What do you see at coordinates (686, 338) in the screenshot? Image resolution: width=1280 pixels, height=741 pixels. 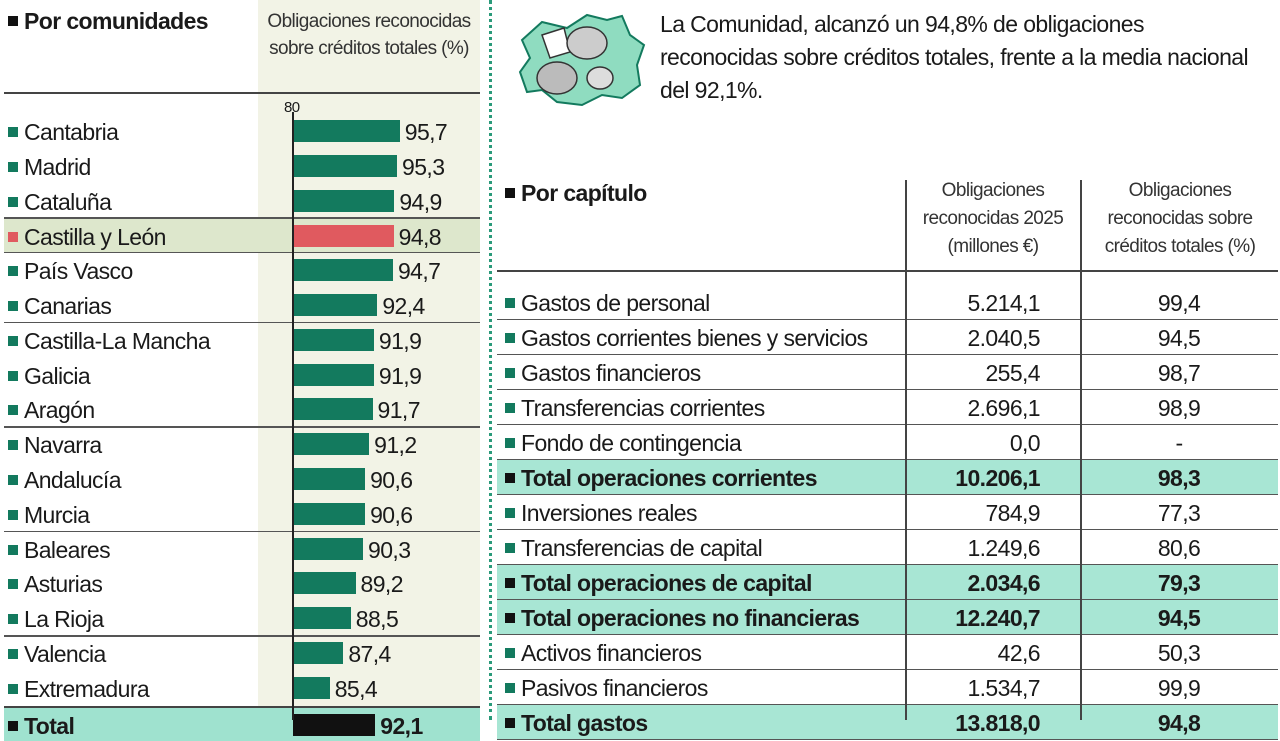 I see `row-label: Gastos corrientes bienes y servicios` at bounding box center [686, 338].